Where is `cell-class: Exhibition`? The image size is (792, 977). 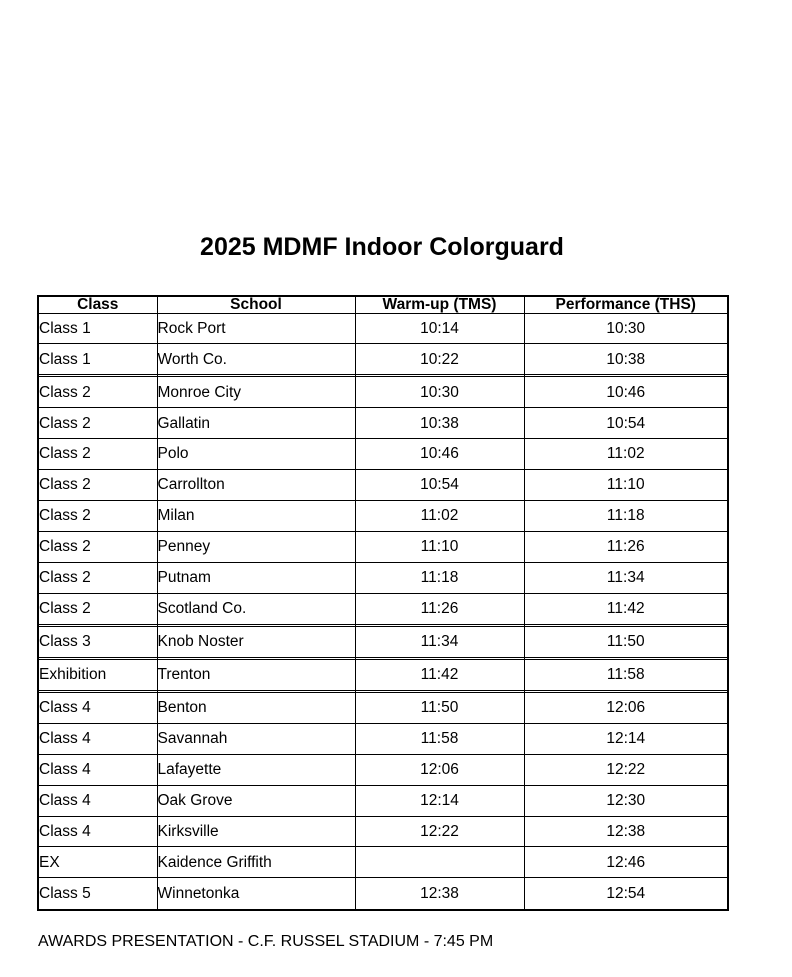
cell-class: Exhibition is located at coordinates (97, 674).